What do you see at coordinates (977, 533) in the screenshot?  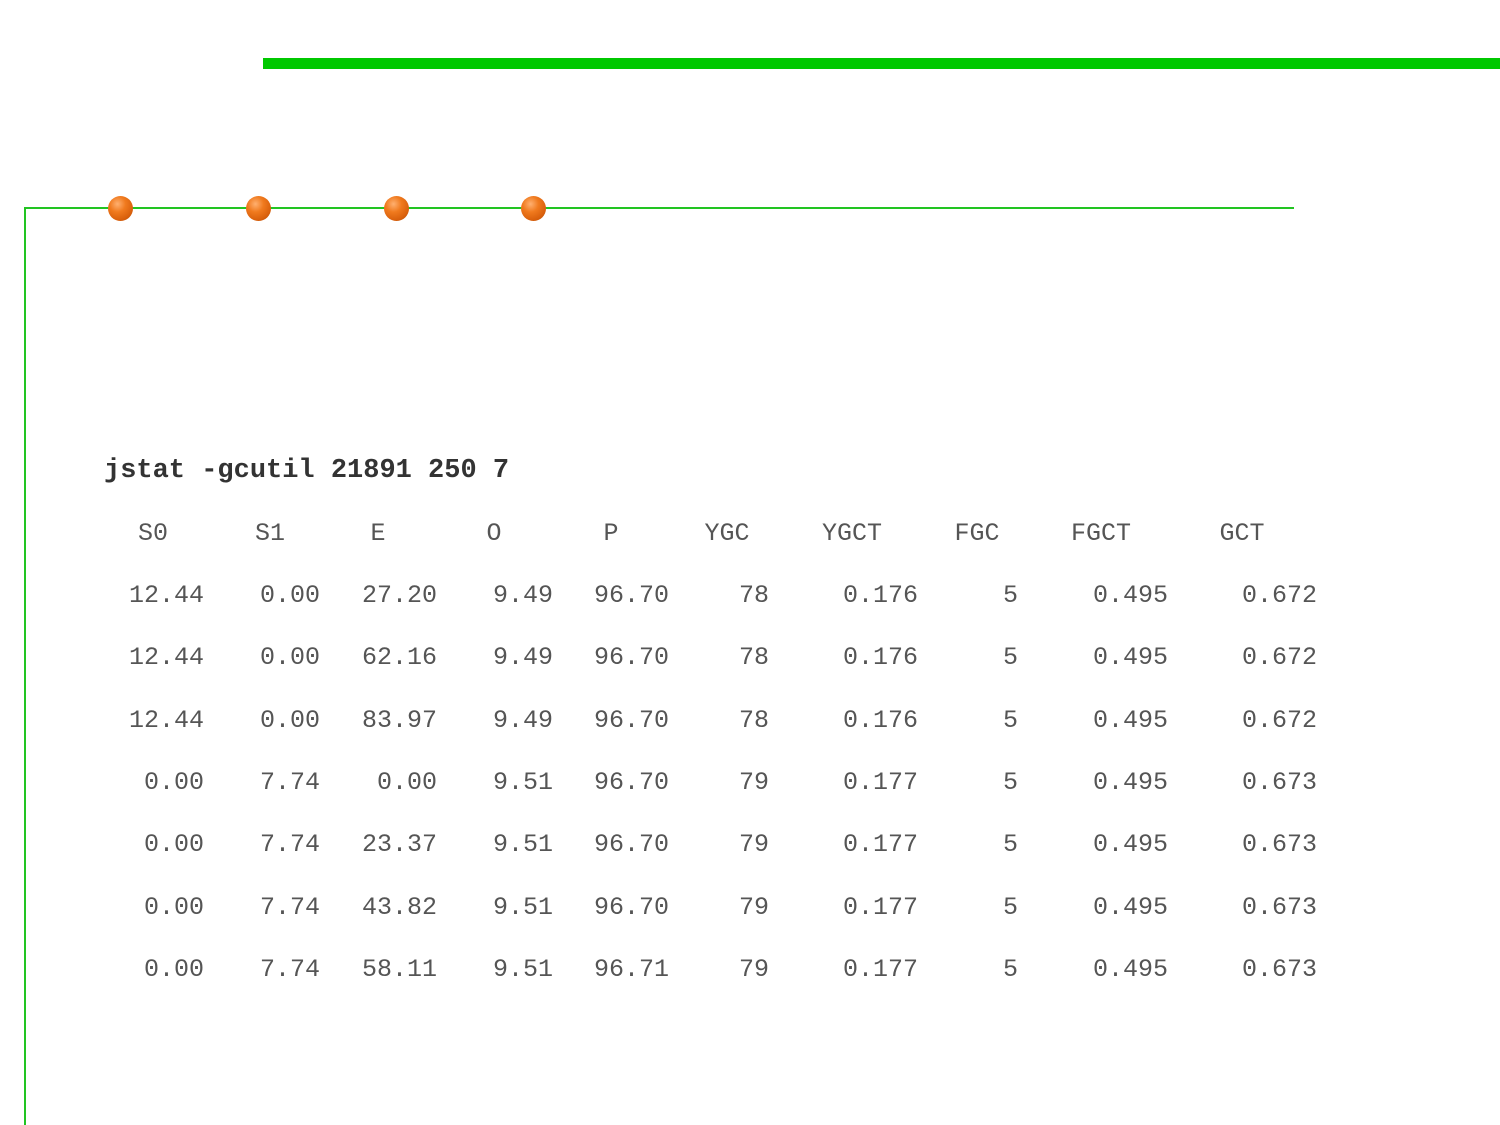 I see `column-header: FGC` at bounding box center [977, 533].